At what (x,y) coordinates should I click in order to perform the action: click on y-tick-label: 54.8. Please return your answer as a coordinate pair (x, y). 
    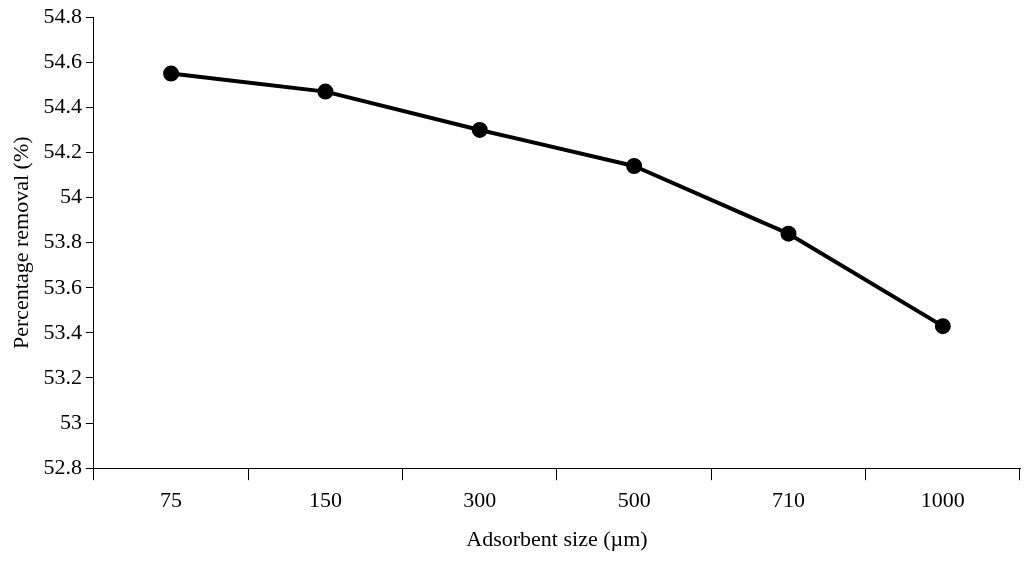
    Looking at the image, I should click on (62, 15).